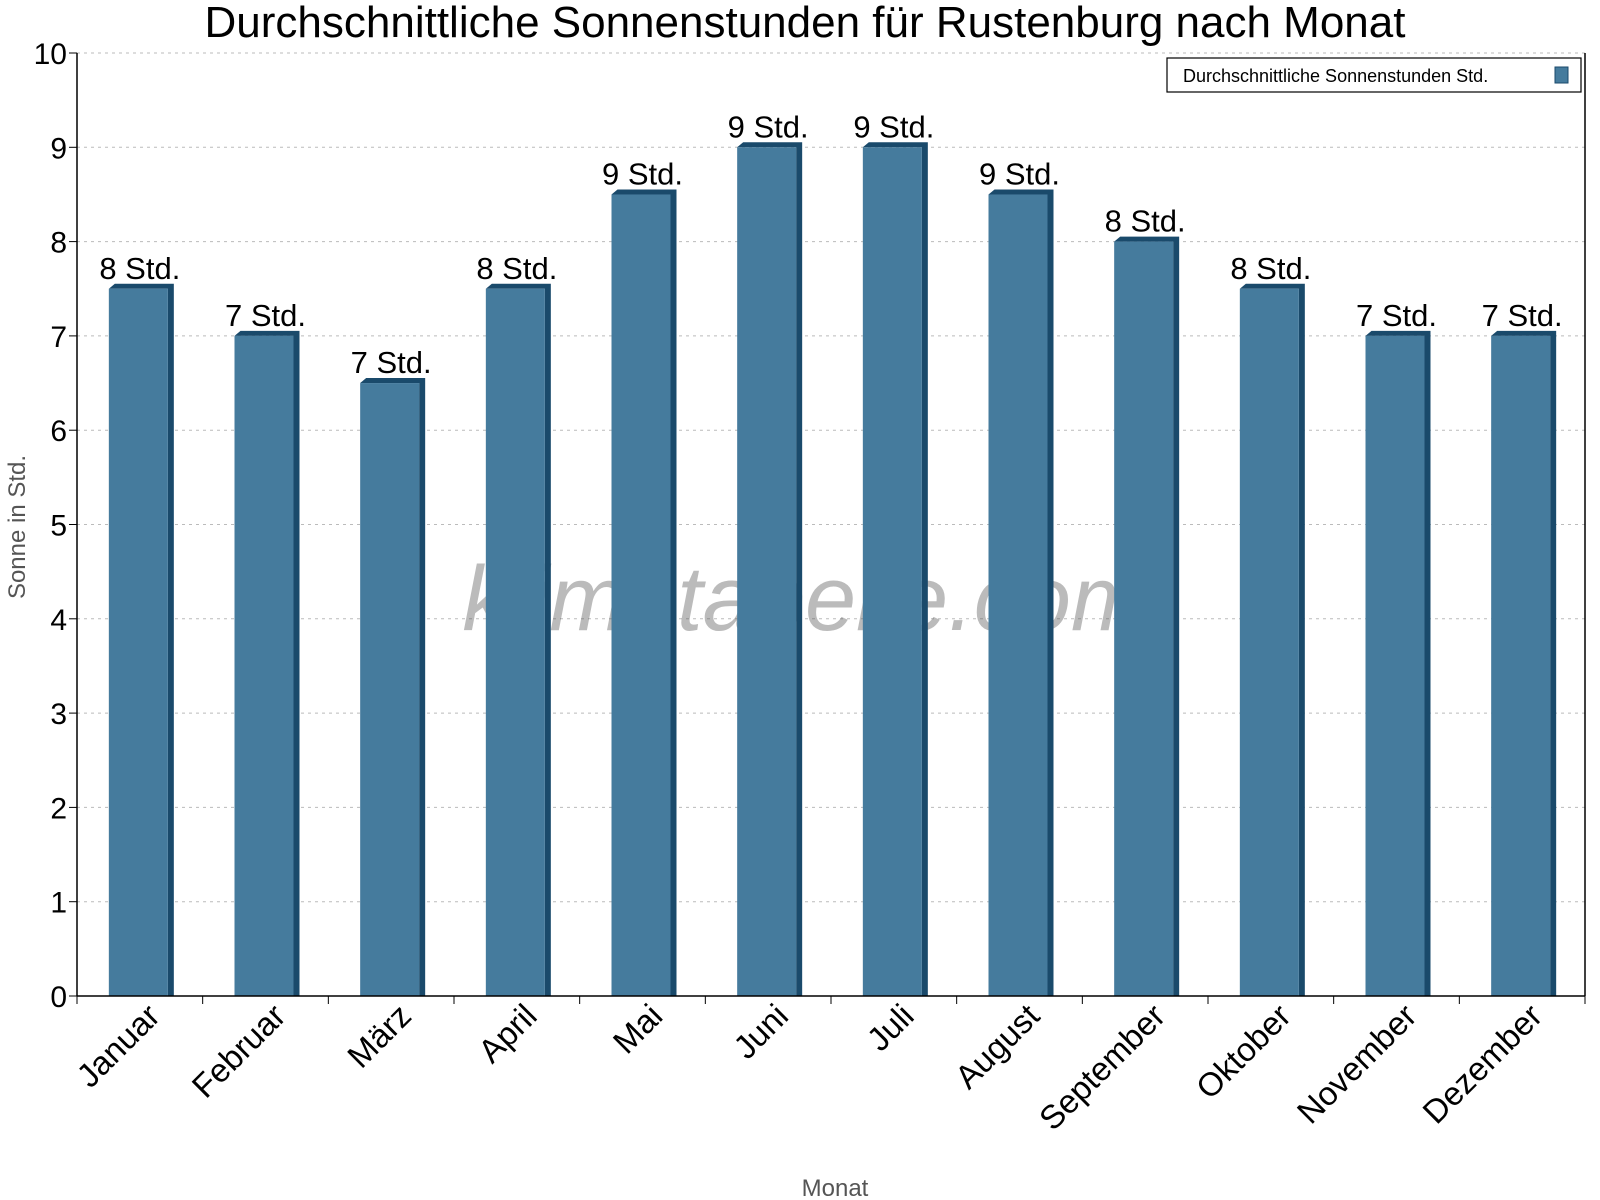 This screenshot has width=1600, height=1200. I want to click on y-tick-label: 8, so click(58, 243).